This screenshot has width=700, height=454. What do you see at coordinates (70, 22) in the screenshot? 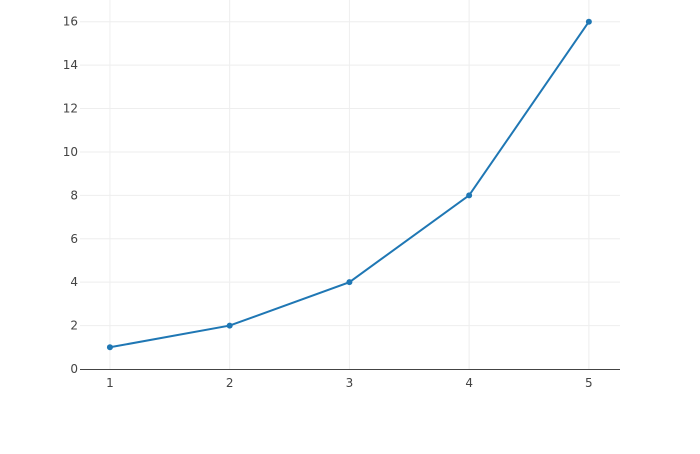
I see `y-tick-label: 16` at bounding box center [70, 22].